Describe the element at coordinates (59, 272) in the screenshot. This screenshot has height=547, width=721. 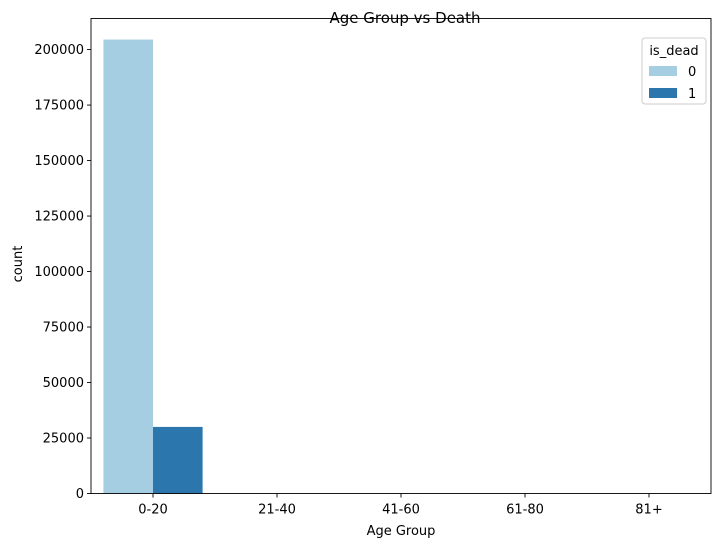
I see `y-tick-label: 100000` at that location.